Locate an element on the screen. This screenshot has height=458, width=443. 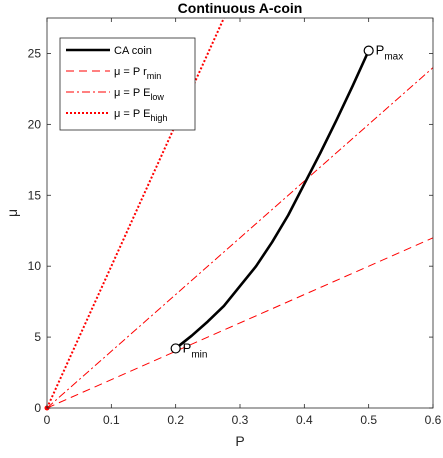
y-tick-label: 20 is located at coordinates (35, 124).